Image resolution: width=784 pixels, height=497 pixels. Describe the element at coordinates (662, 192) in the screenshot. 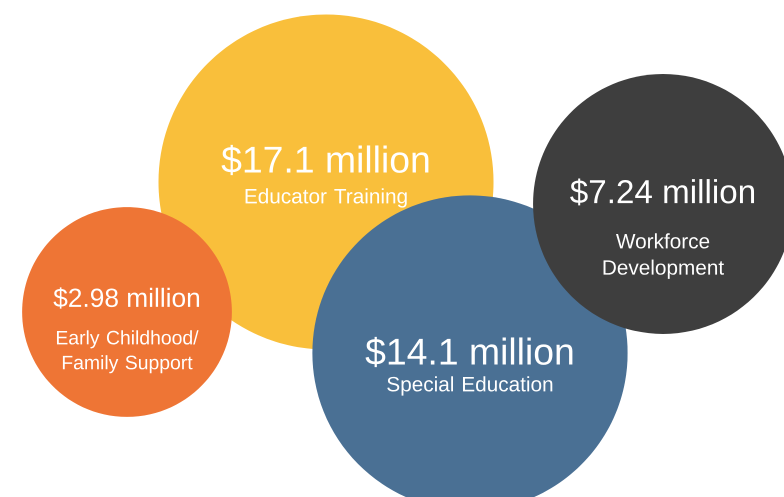

I see `data-label: $7.24 million` at that location.